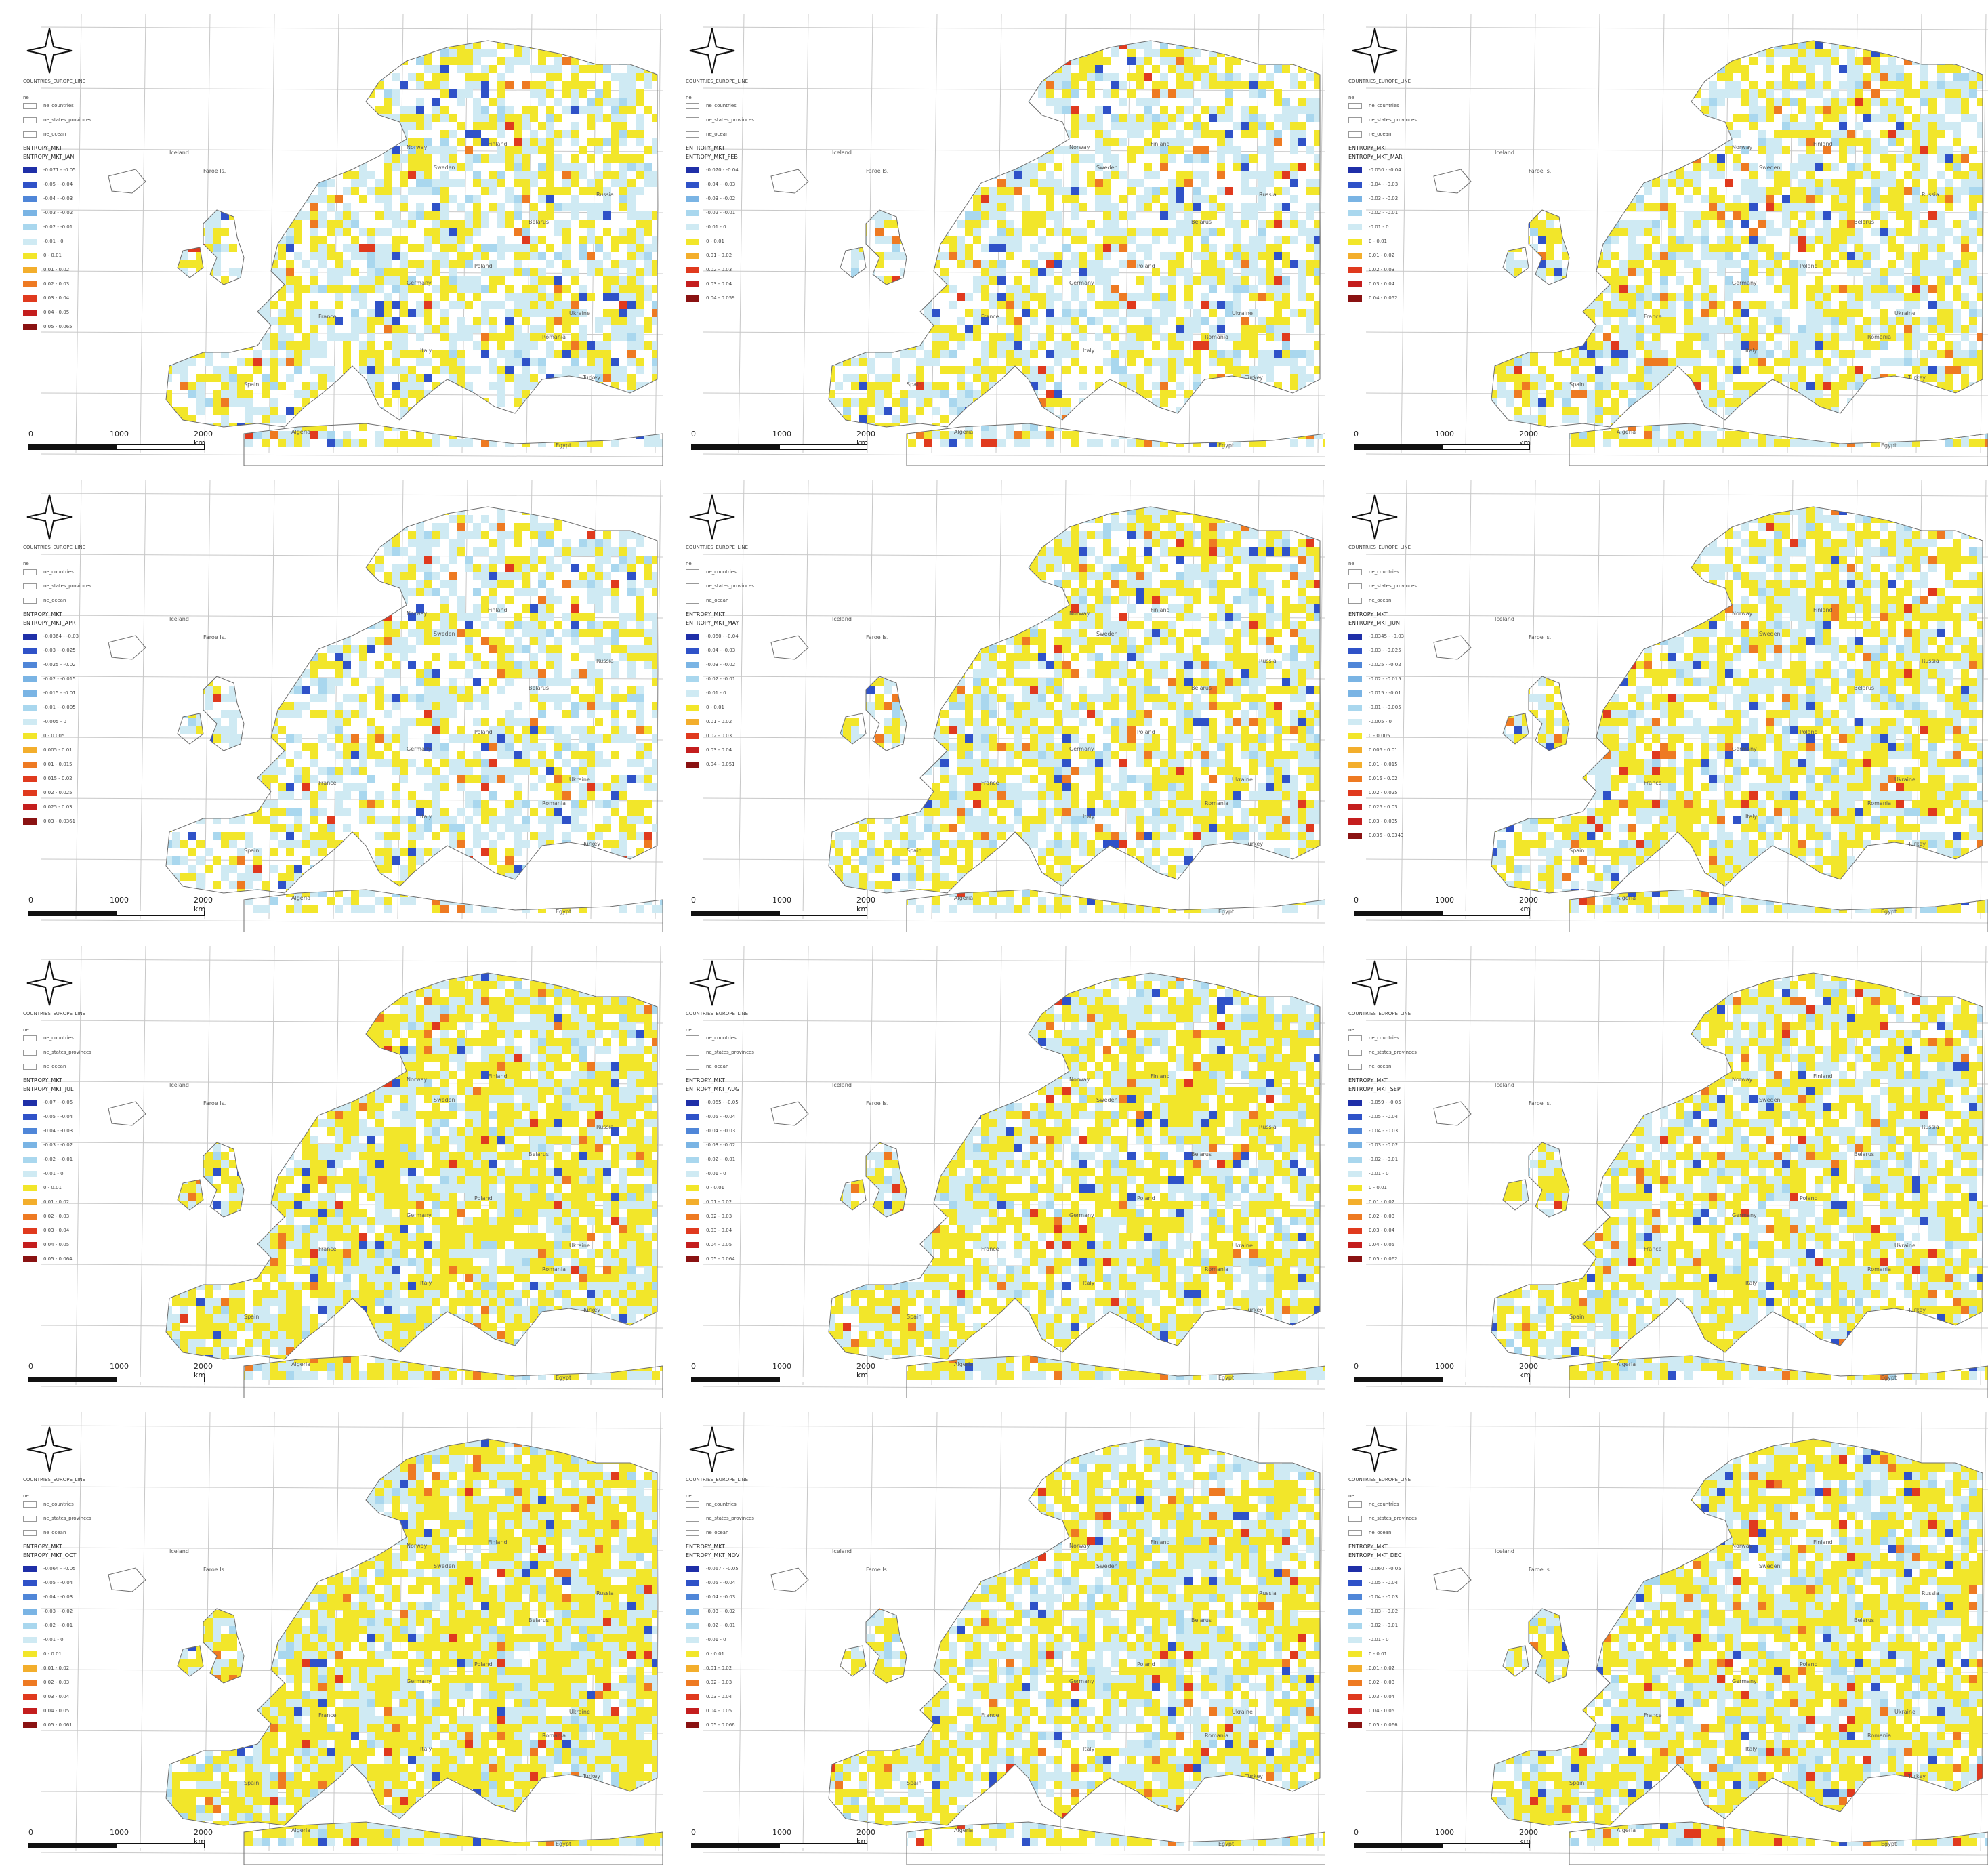 The height and width of the screenshot is (1866, 1988). I want to click on legend-class: -0.04 - -0.03, so click(80, 1130).